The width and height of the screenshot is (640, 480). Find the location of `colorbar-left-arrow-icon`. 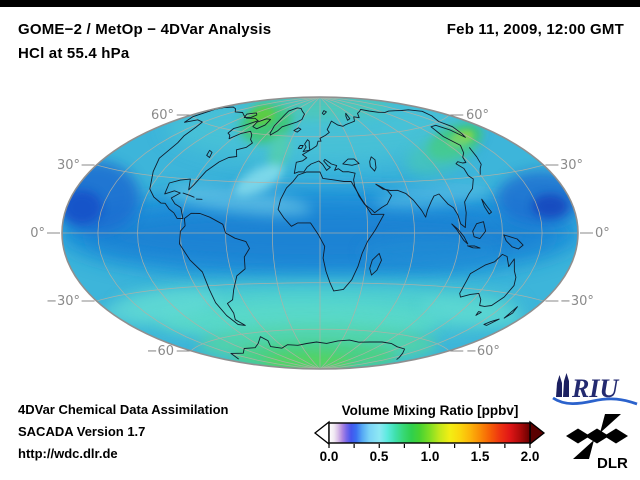

colorbar-left-arrow-icon is located at coordinates (321, 433).